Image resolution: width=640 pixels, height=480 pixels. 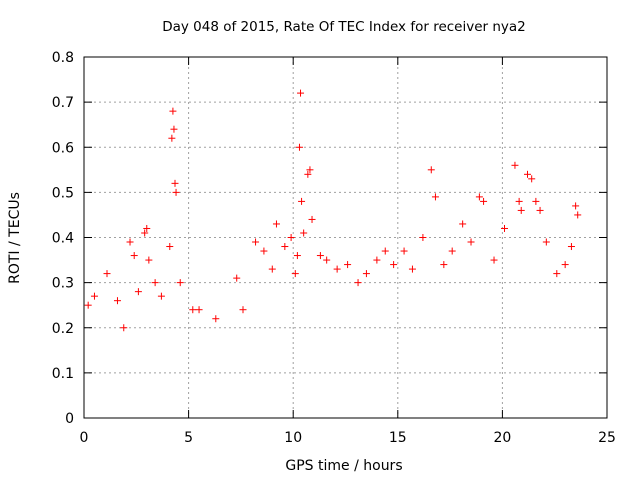 I want to click on y-tick-label: 0.7, so click(x=63, y=103).